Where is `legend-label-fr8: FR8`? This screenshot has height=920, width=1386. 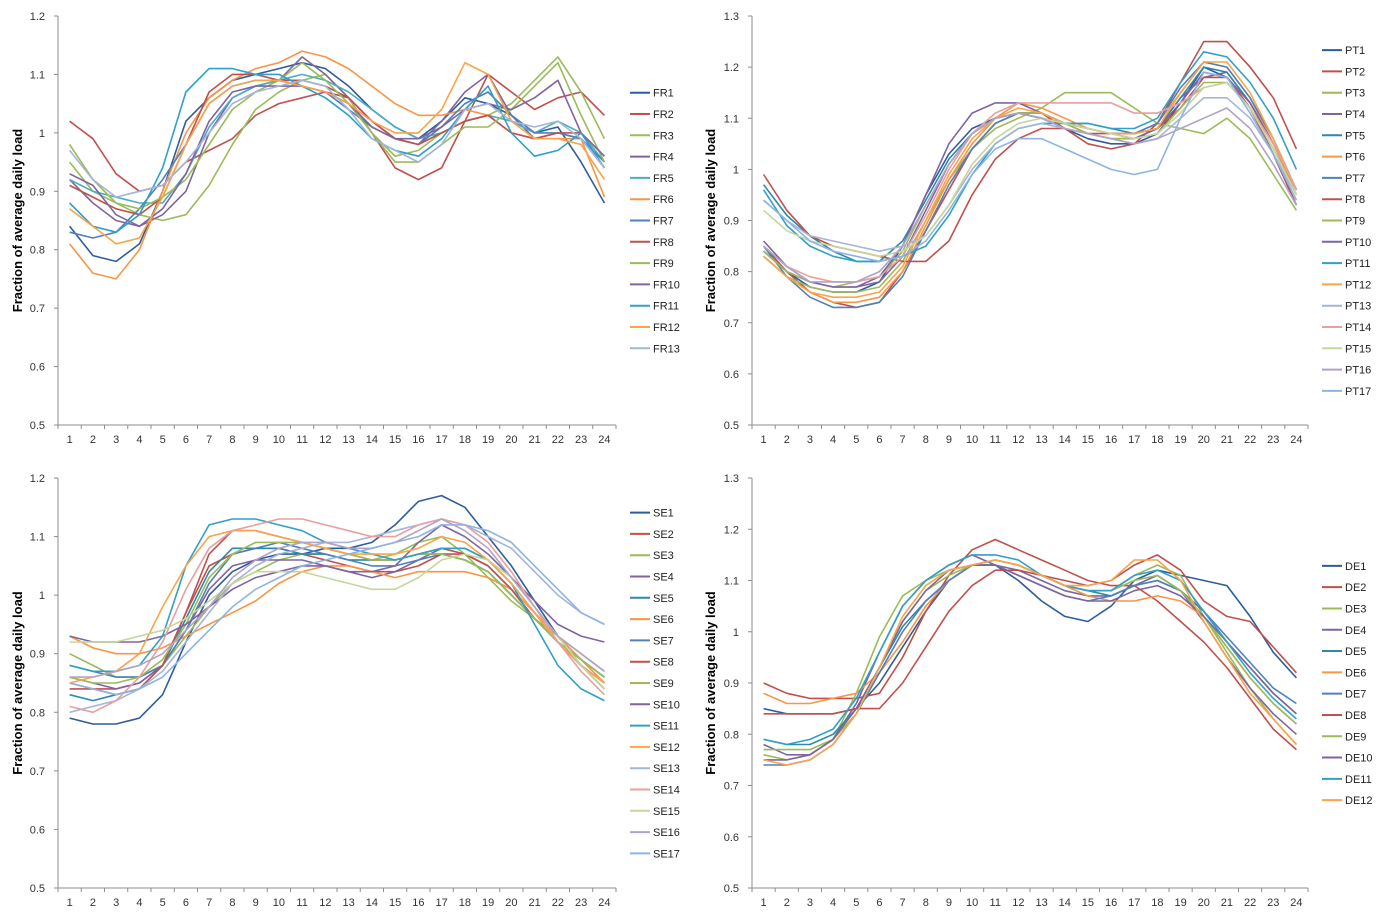 legend-label-fr8: FR8 is located at coordinates (663, 243).